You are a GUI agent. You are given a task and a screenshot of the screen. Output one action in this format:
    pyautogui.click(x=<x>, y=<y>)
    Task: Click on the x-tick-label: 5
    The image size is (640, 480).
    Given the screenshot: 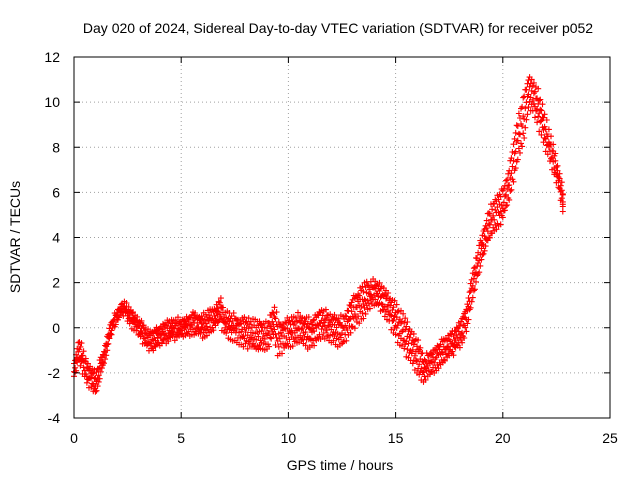 What is the action you would take?
    pyautogui.click(x=181, y=438)
    